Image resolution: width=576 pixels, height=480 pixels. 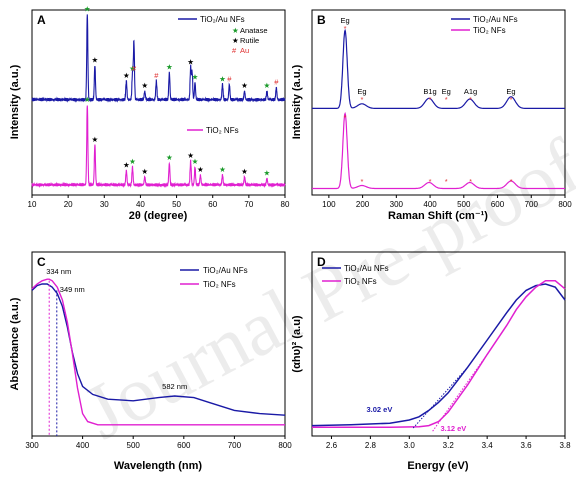 I want to click on panel-c-legend-label-1: TiO₂/Au NFs, so click(x=225, y=270).